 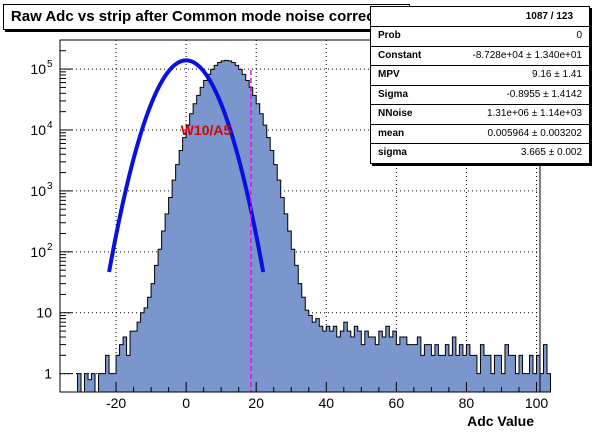 I want to click on stats-row: Sigma -0.8955 ± 1.4142, so click(x=480, y=94).